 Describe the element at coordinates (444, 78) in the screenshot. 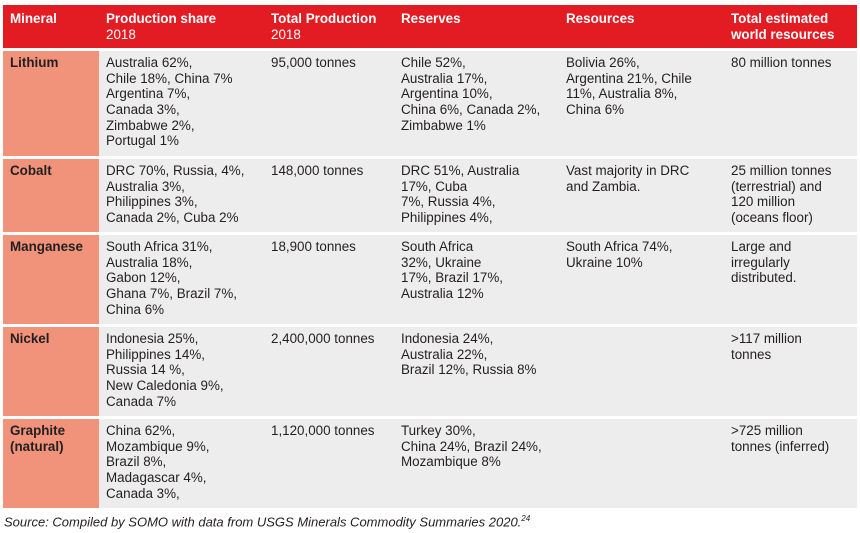

I see `cell-text-line: Australia 17%,` at that location.